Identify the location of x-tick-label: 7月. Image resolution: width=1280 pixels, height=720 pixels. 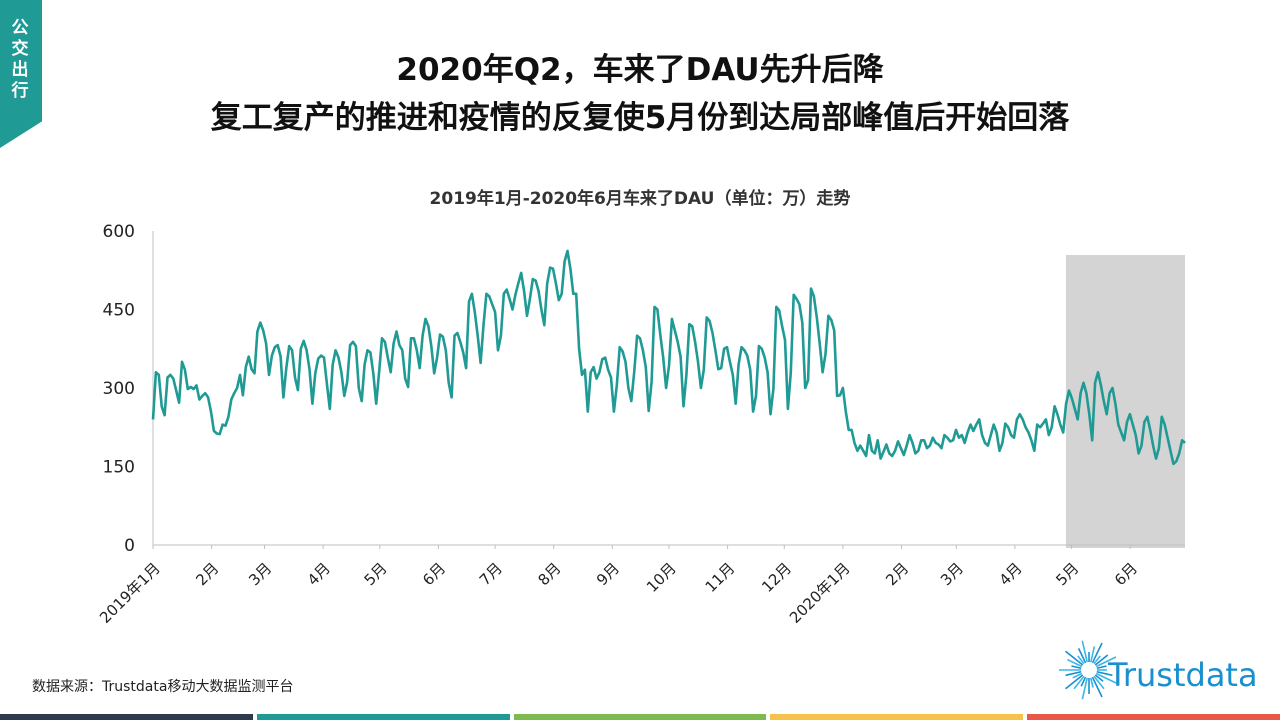
(491, 574).